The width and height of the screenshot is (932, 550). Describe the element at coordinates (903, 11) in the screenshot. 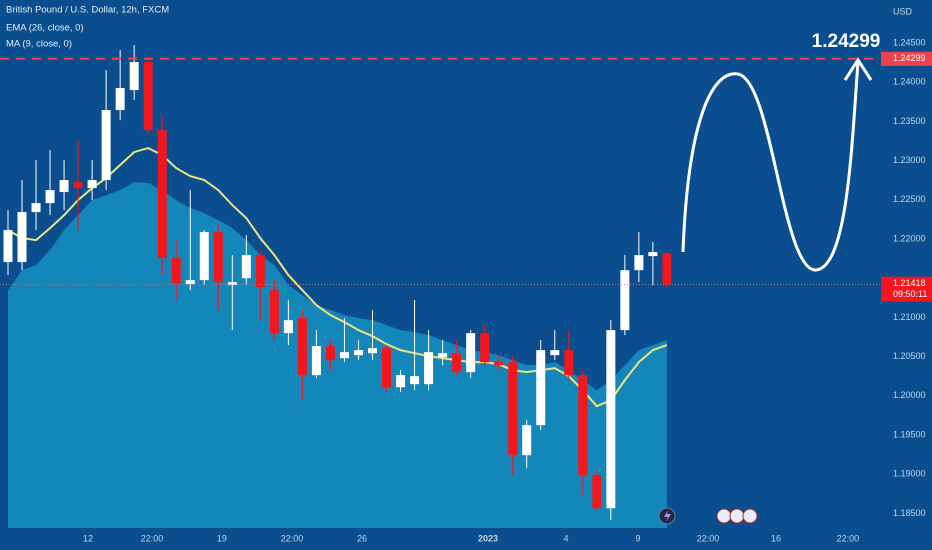

I see `currency-label: USD` at that location.